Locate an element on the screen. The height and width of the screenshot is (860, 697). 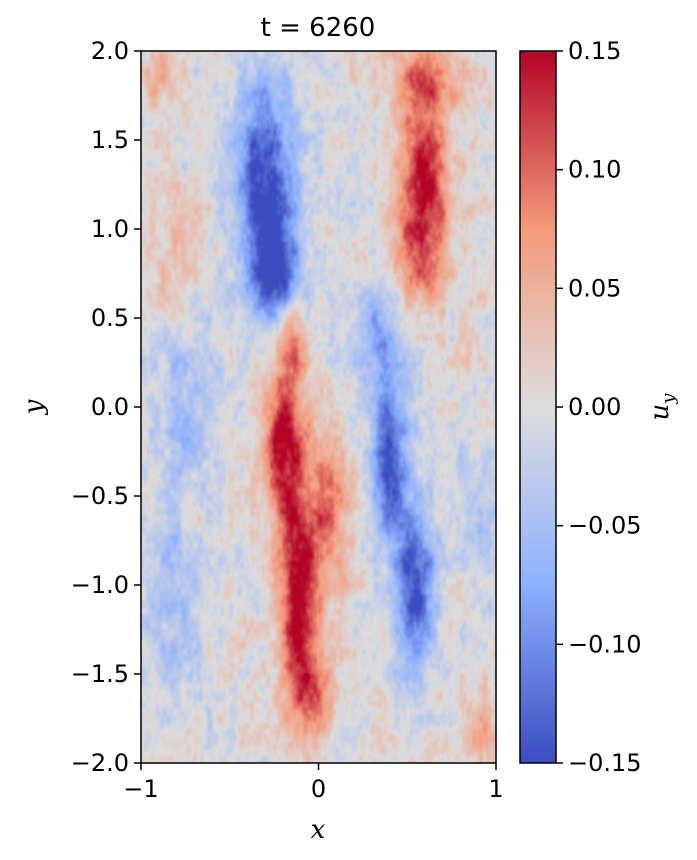
x-tick-label: 1 is located at coordinates (495, 789).